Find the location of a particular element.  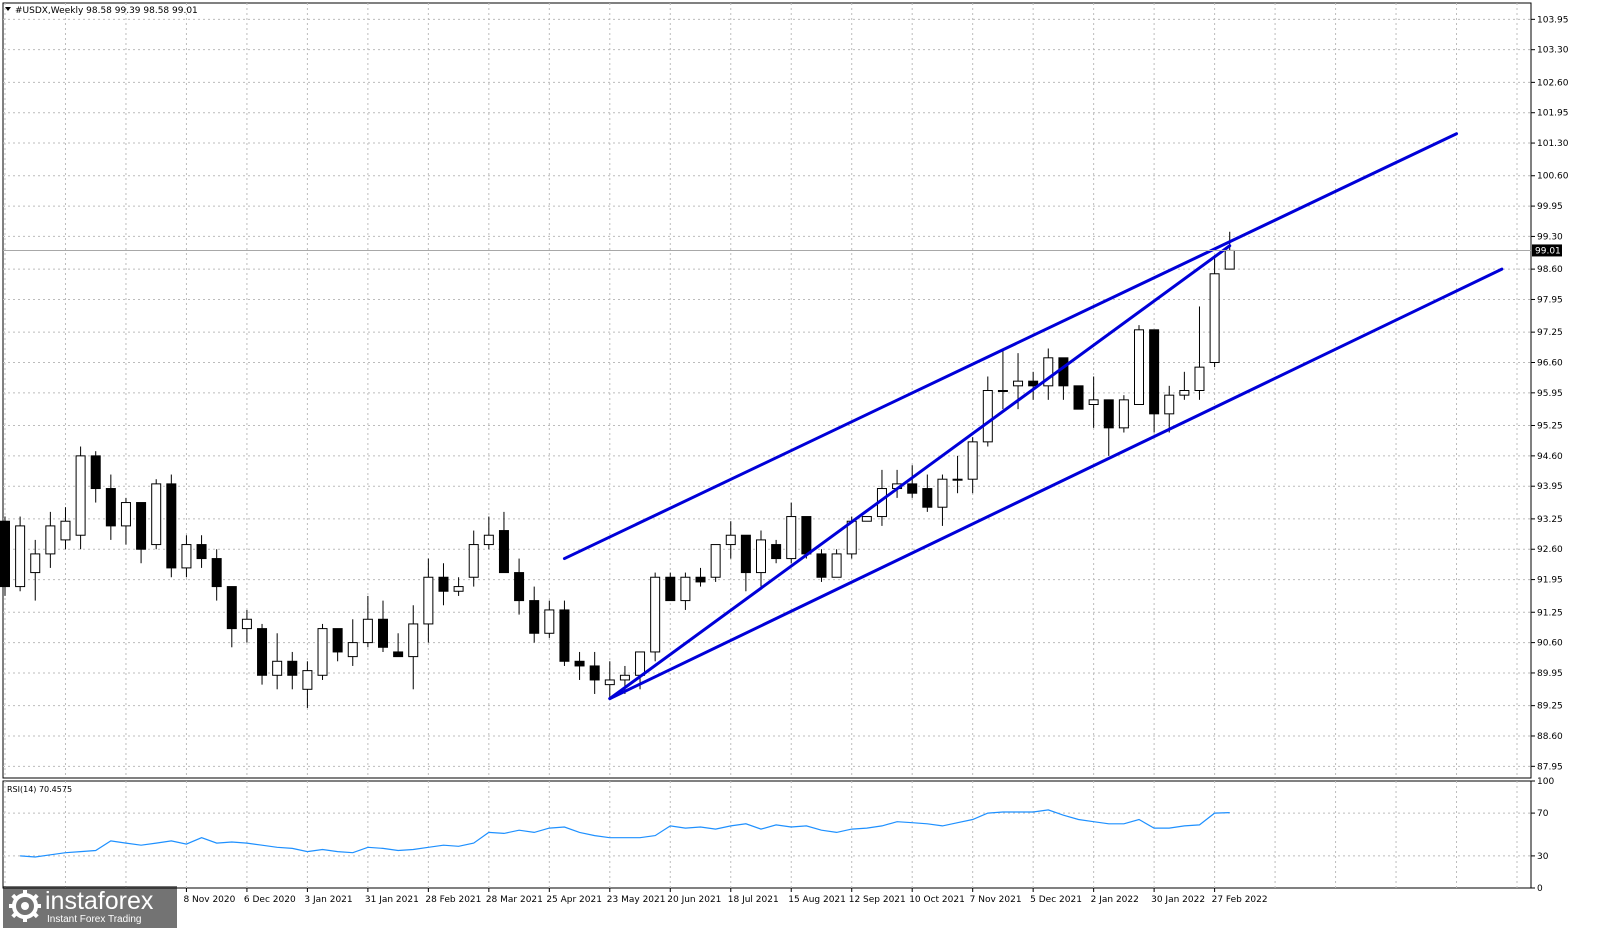

price-tick-label: 94.60 is located at coordinates (1550, 457).